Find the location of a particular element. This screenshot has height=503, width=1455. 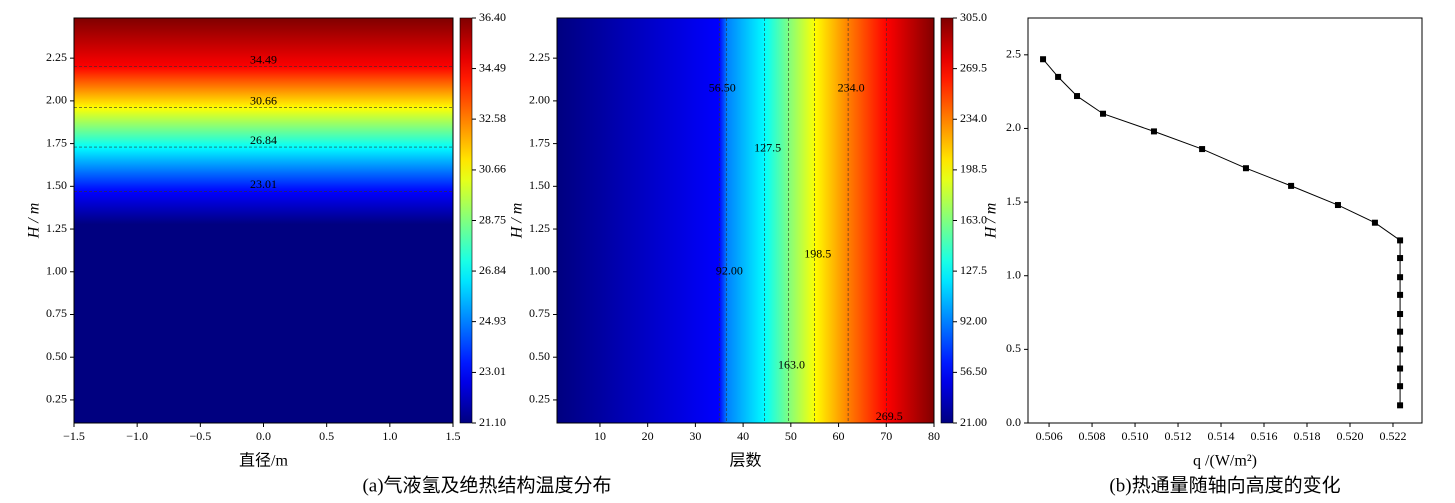

x-tick-label: 0.514 is located at coordinates (1221, 436).